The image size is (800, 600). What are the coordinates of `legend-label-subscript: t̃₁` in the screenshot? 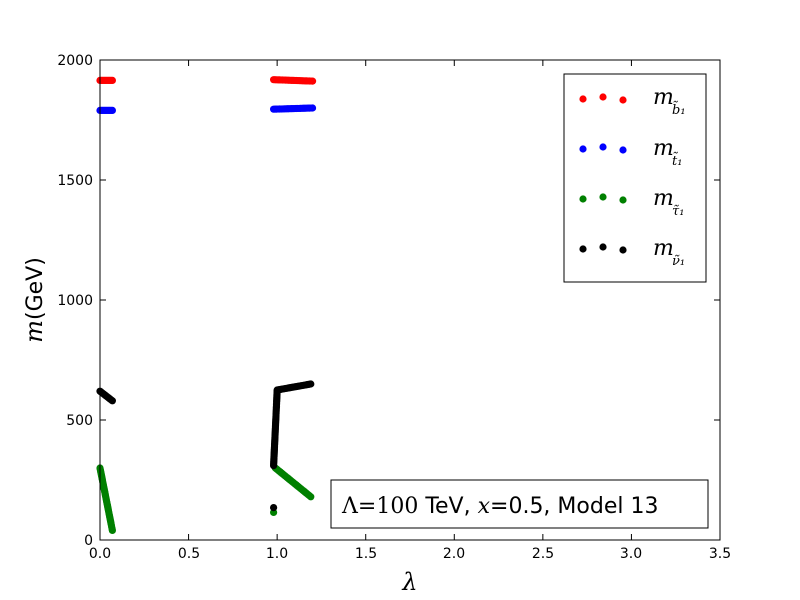 It's located at (677, 160).